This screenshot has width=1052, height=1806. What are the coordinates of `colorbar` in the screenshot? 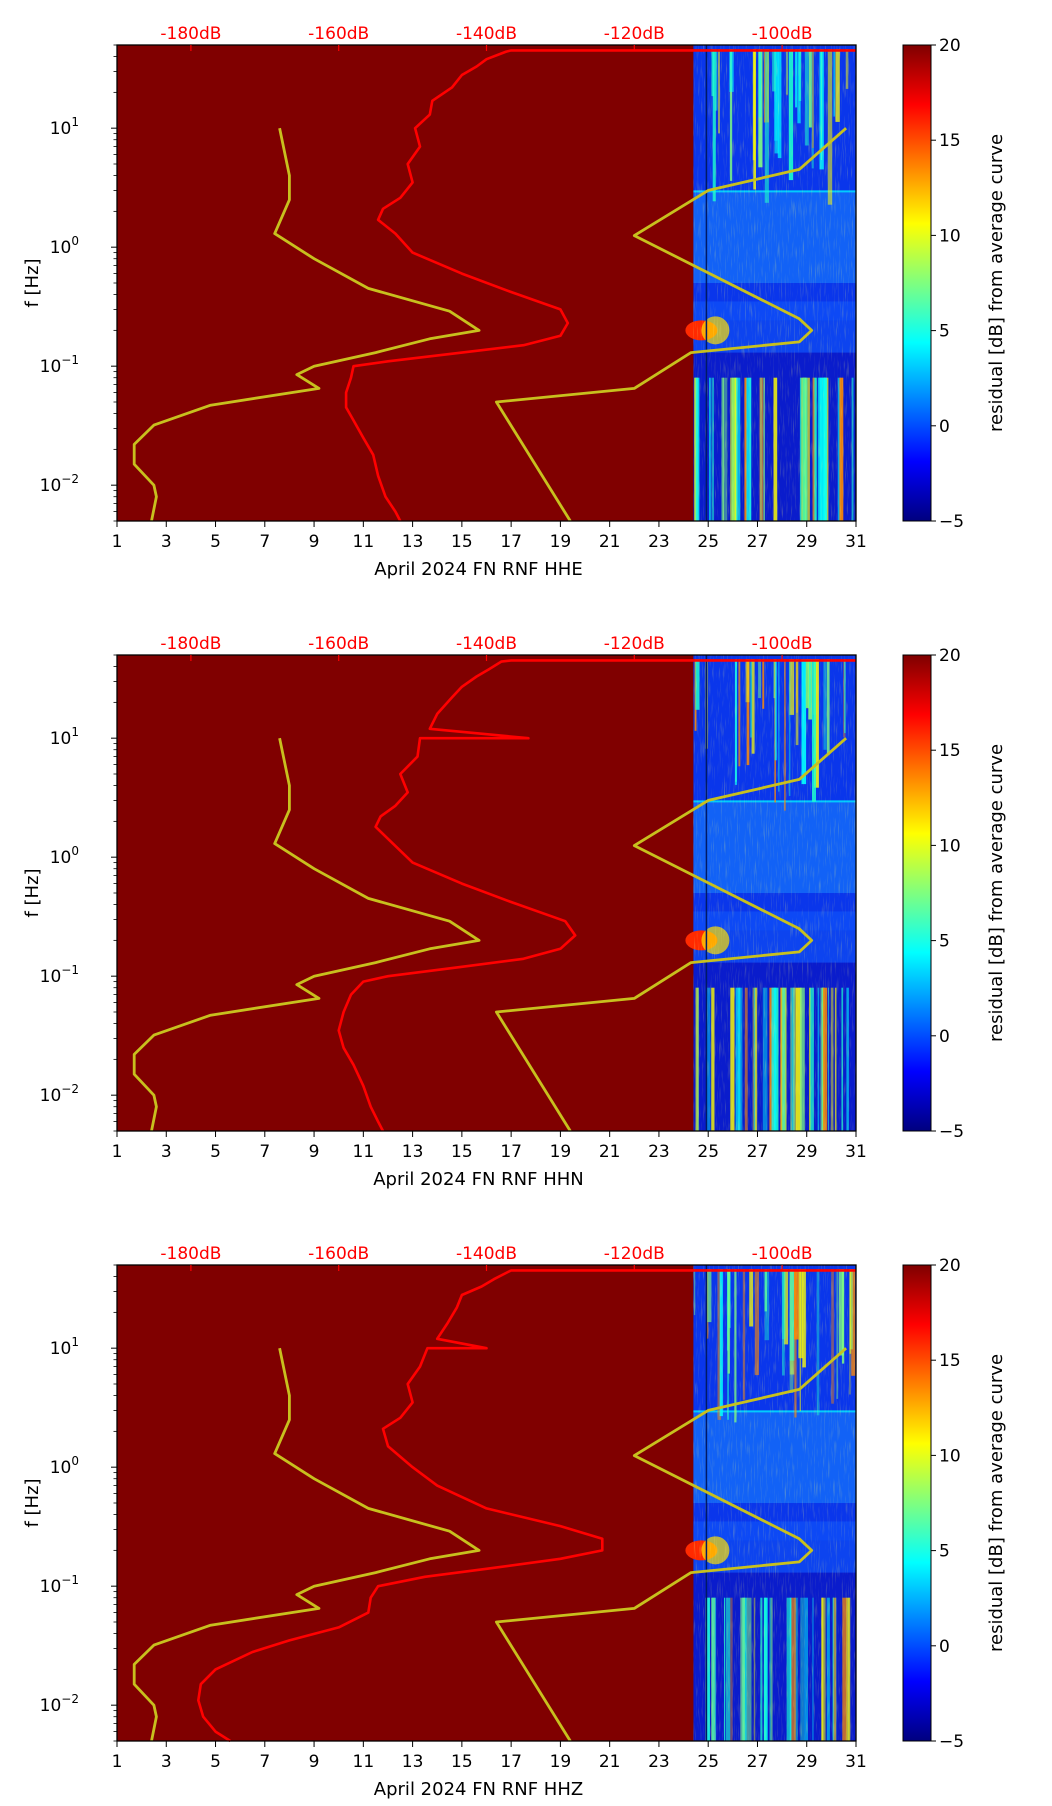 It's located at (917, 893).